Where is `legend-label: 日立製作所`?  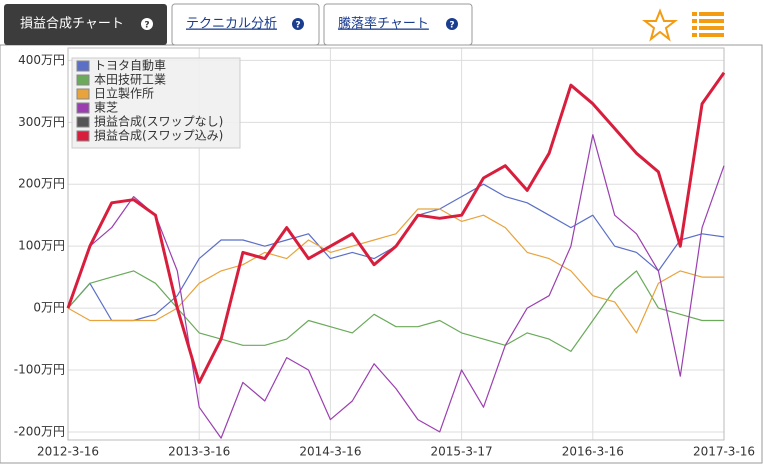
legend-label: 日立製作所 is located at coordinates (124, 93).